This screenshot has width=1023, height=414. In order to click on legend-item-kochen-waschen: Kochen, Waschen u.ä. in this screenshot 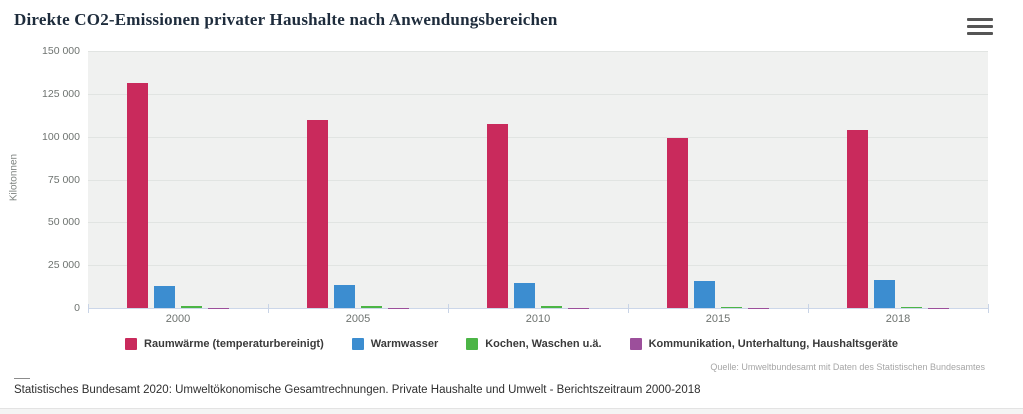, I will do `click(534, 344)`.